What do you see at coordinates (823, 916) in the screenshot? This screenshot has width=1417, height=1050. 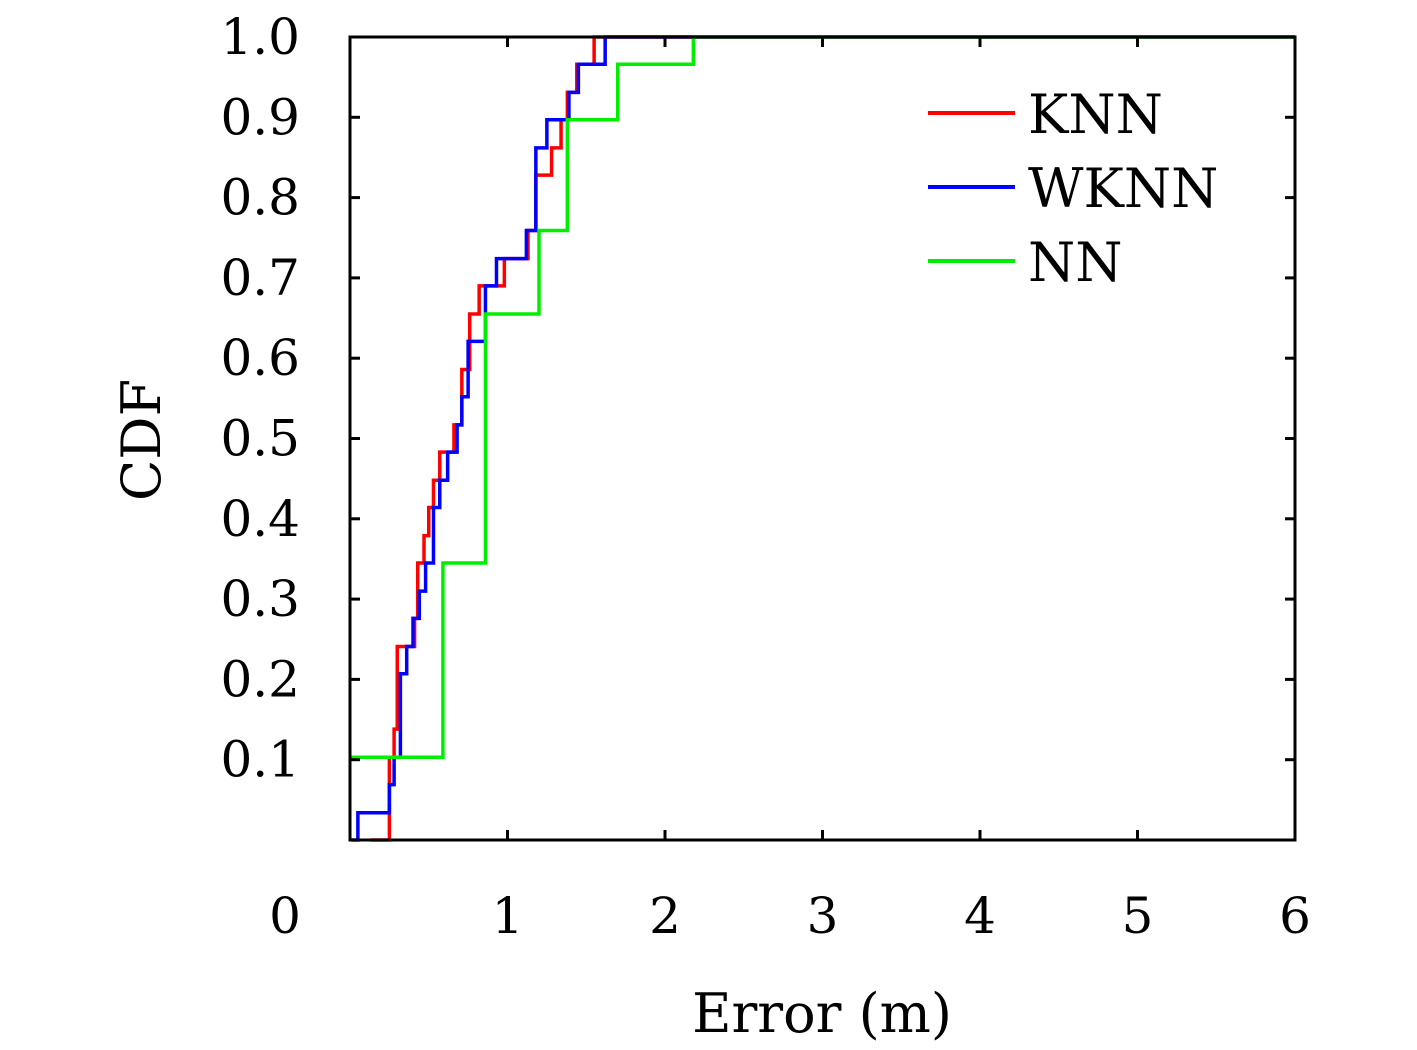 I see `x-tick-label: 3` at bounding box center [823, 916].